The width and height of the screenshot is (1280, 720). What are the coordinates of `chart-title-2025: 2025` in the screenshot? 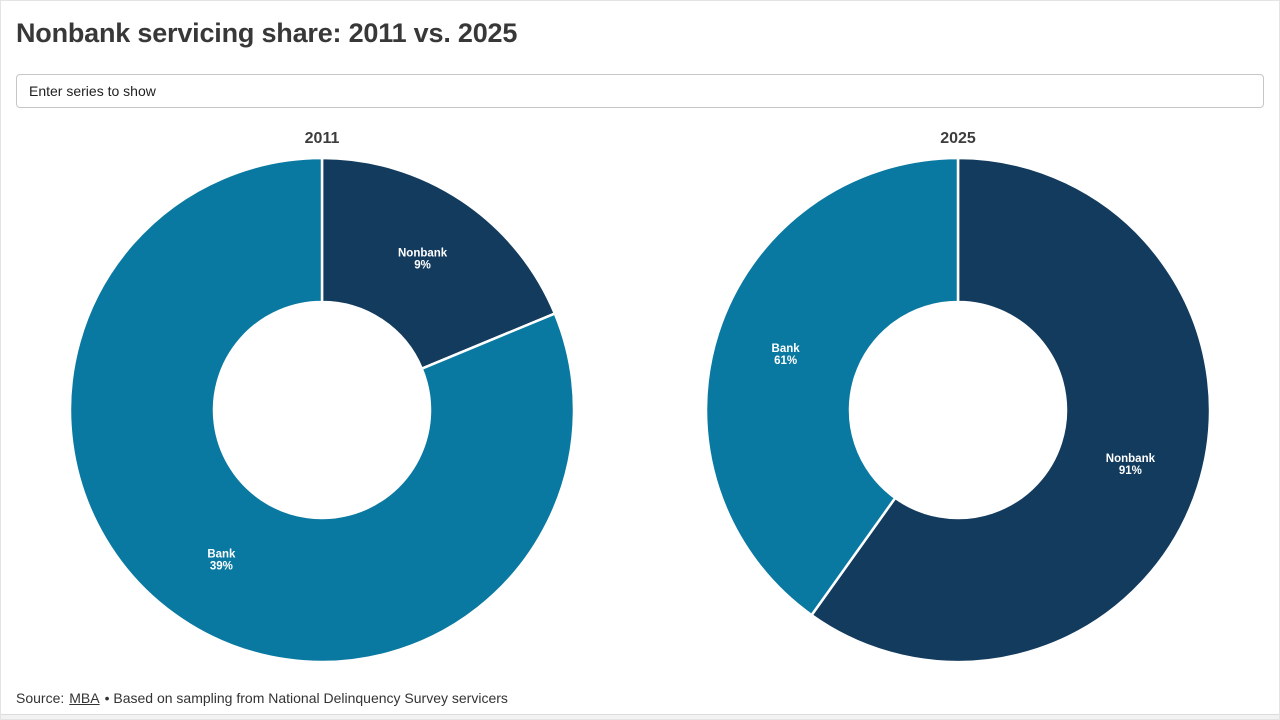 It's located at (958, 138).